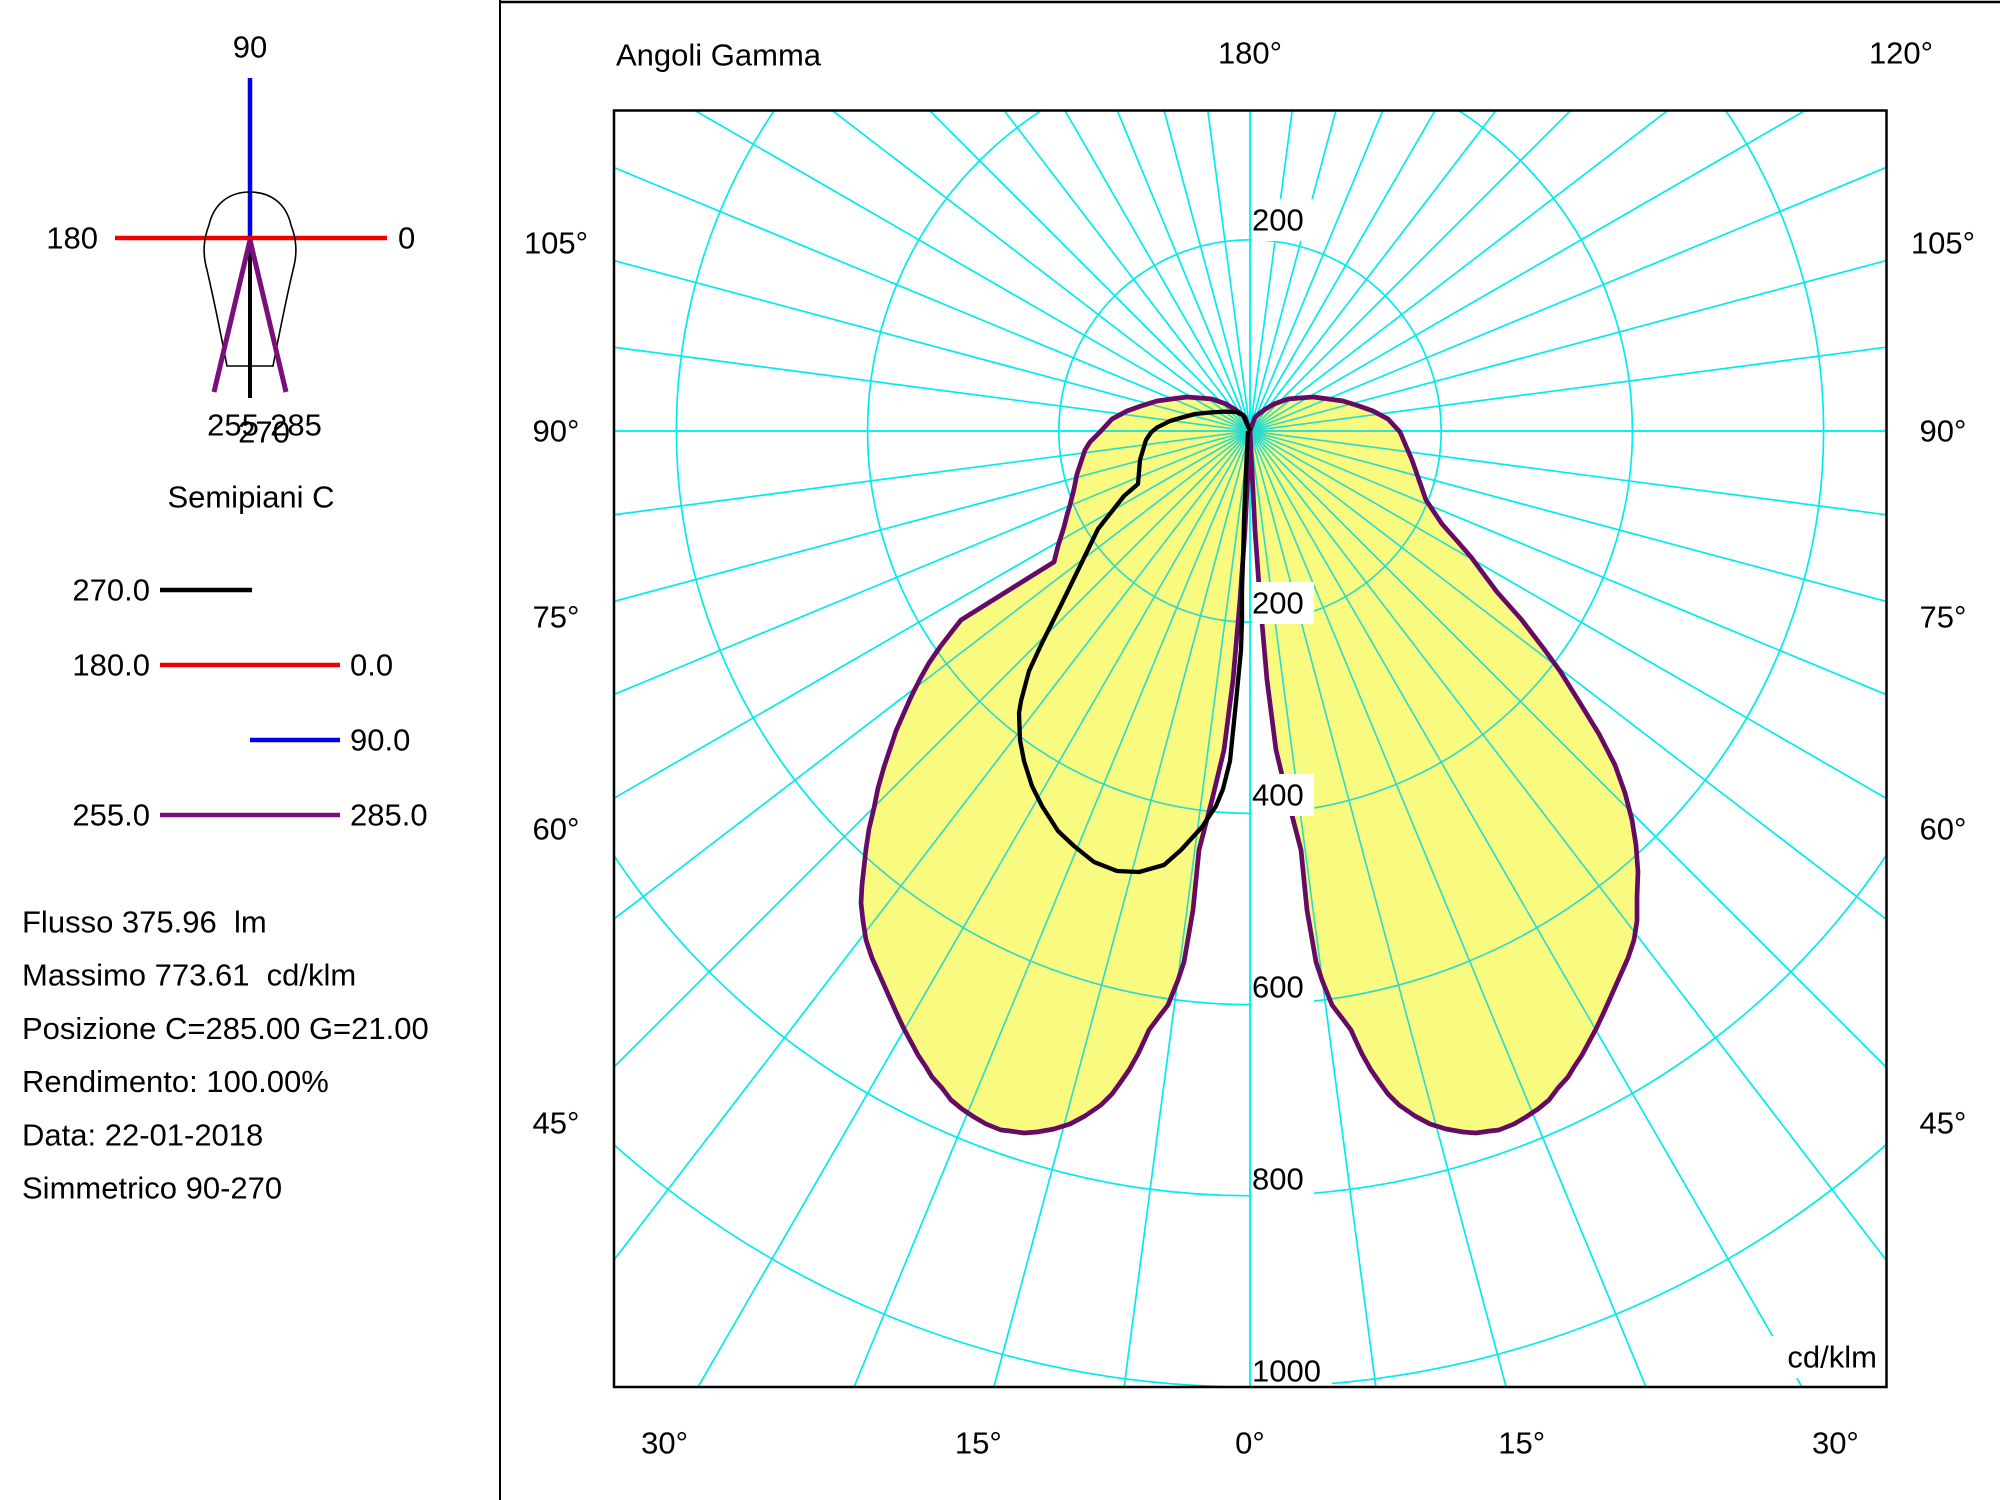  Describe the element at coordinates (111, 665) in the screenshot. I see `svg-text: 180.0` at that location.